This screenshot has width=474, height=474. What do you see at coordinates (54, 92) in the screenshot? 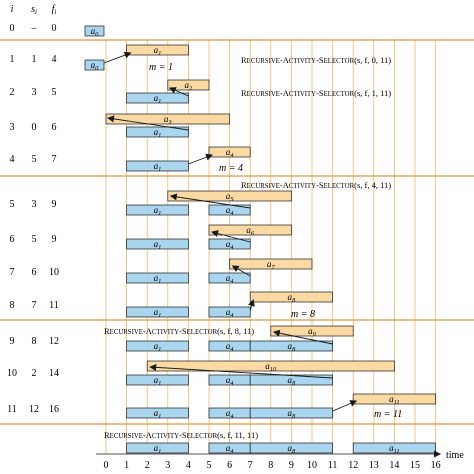
I see `table-cell-f: 5` at bounding box center [54, 92].